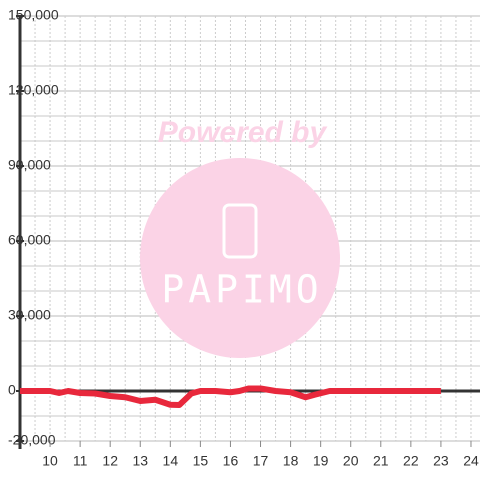 This screenshot has width=480, height=480. What do you see at coordinates (201, 461) in the screenshot?
I see `x-tick-label: 15` at bounding box center [201, 461].